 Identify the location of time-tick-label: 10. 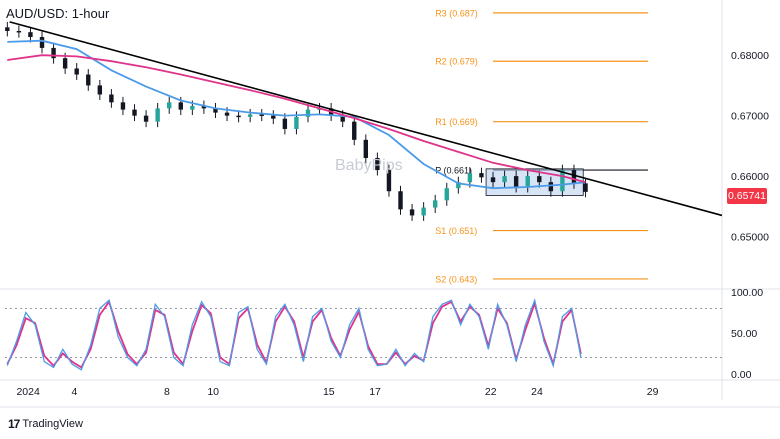
(213, 392).